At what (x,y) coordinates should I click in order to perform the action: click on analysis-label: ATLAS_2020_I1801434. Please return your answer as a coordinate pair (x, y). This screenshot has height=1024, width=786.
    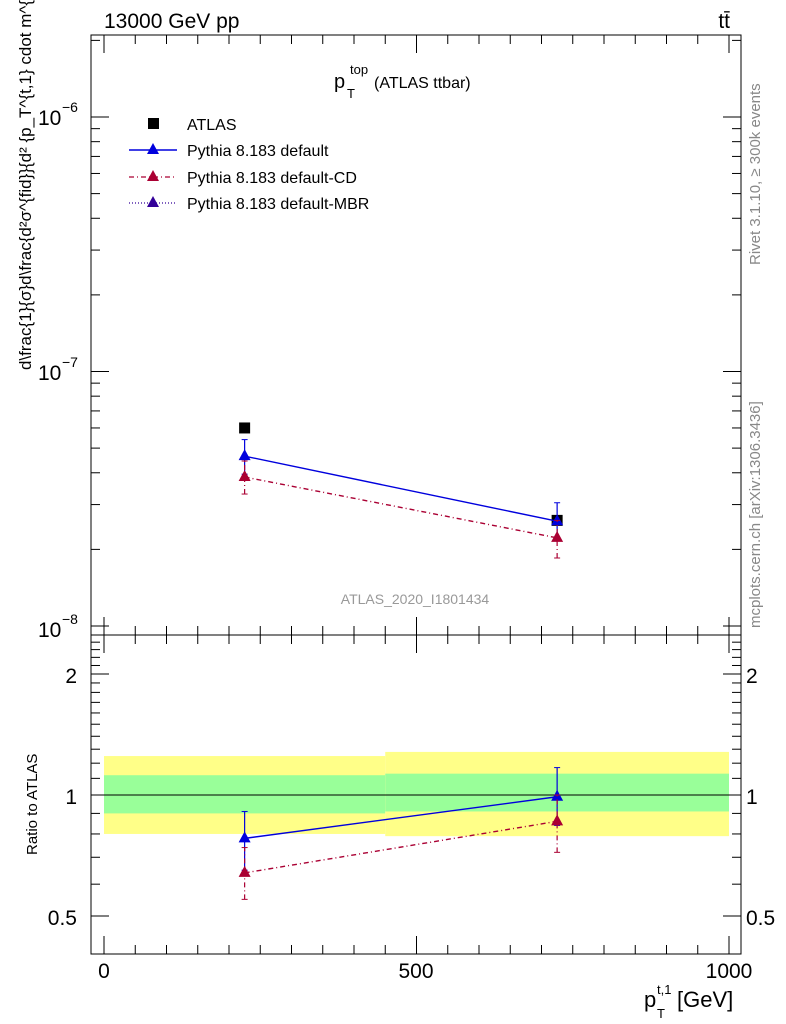
    Looking at the image, I should click on (415, 599).